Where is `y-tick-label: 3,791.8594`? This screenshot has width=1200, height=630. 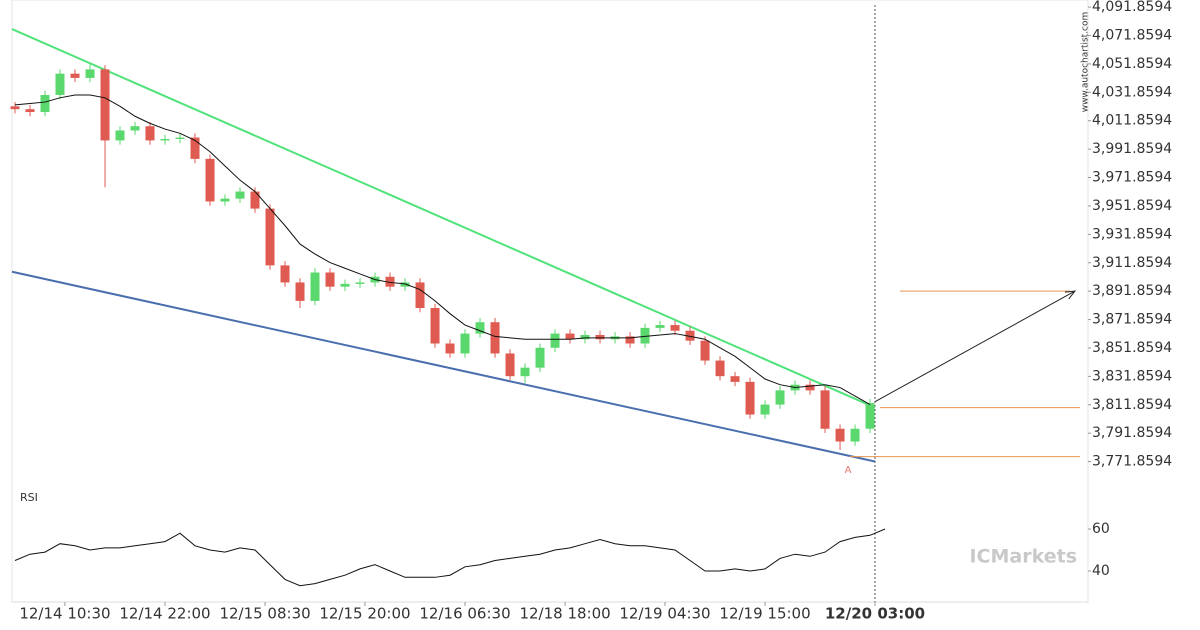
y-tick-label: 3,791.8594 is located at coordinates (1132, 433).